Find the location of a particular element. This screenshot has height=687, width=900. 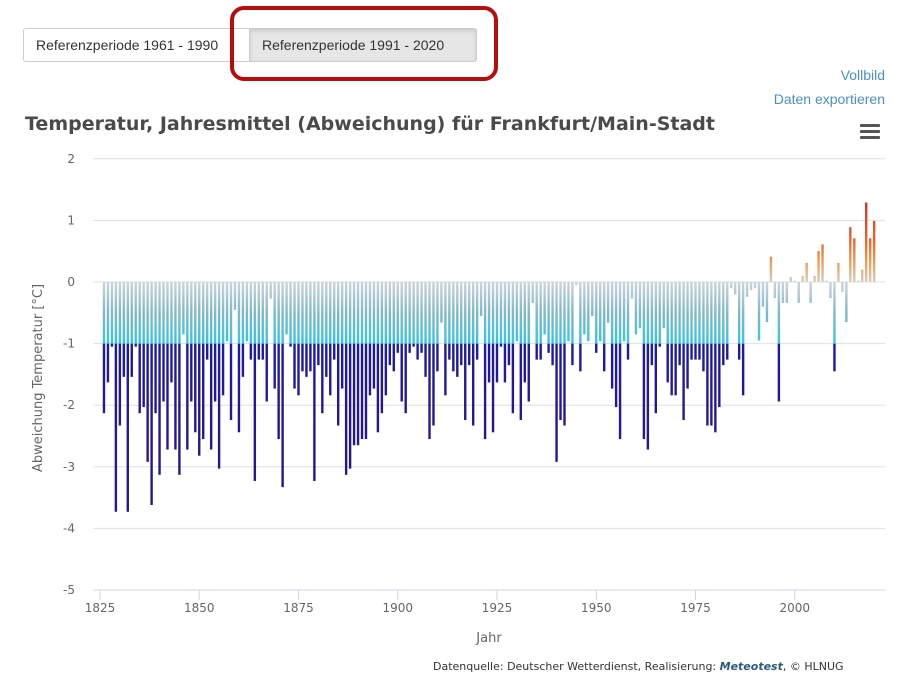

bar-1901 is located at coordinates (401, 342).